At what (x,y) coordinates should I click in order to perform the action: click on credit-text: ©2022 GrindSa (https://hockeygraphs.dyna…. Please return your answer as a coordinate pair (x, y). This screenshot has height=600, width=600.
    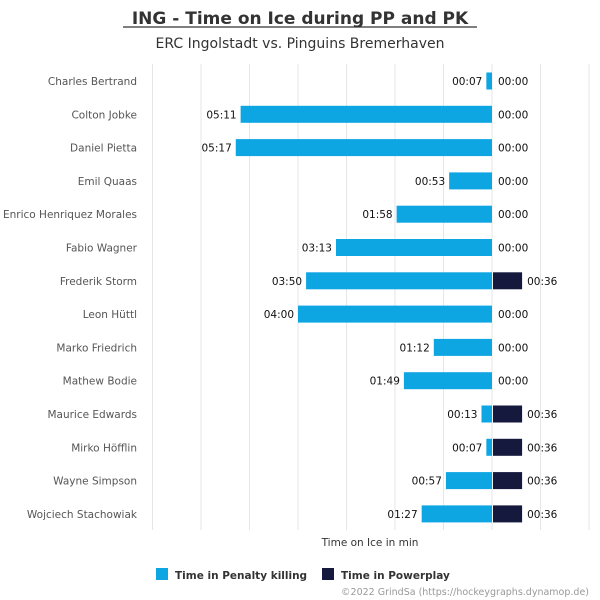
    Looking at the image, I should click on (465, 592).